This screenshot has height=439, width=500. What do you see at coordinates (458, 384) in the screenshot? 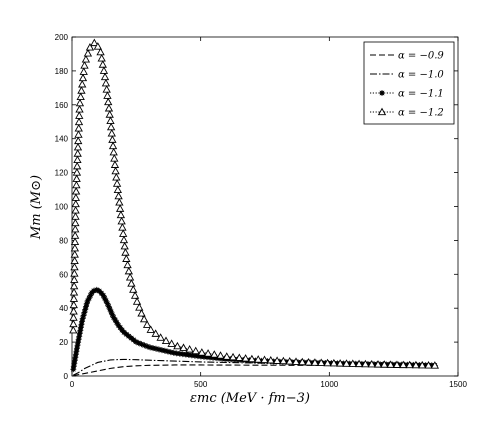
I see `x-tick-label: 1500` at bounding box center [458, 384].